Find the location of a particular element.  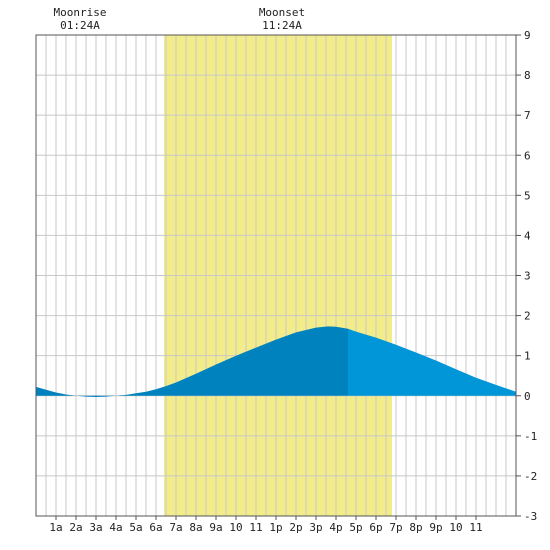

x-tick-label: 8a is located at coordinates (195, 527).